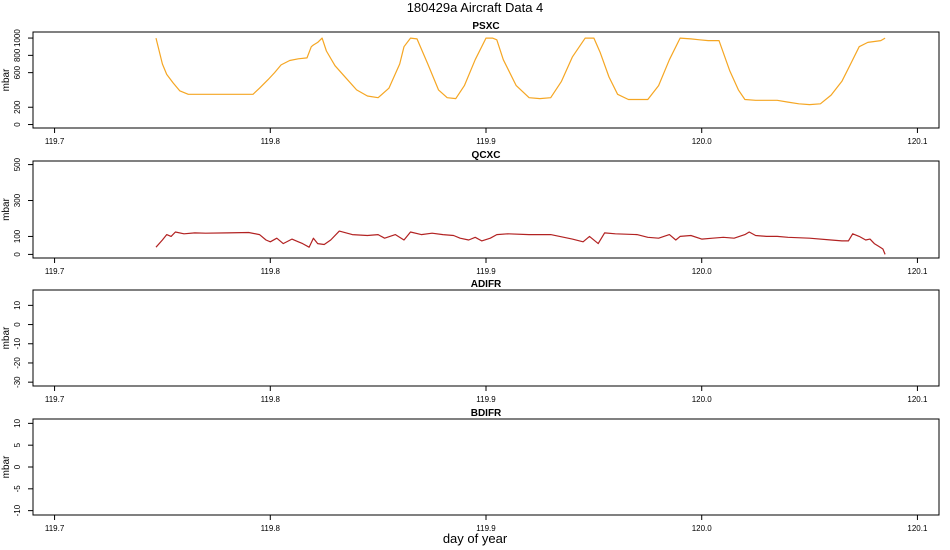 This screenshot has height=550, width=950. I want to click on chart-main-title: 180429a Aircraft Data 4, so click(475, 7).